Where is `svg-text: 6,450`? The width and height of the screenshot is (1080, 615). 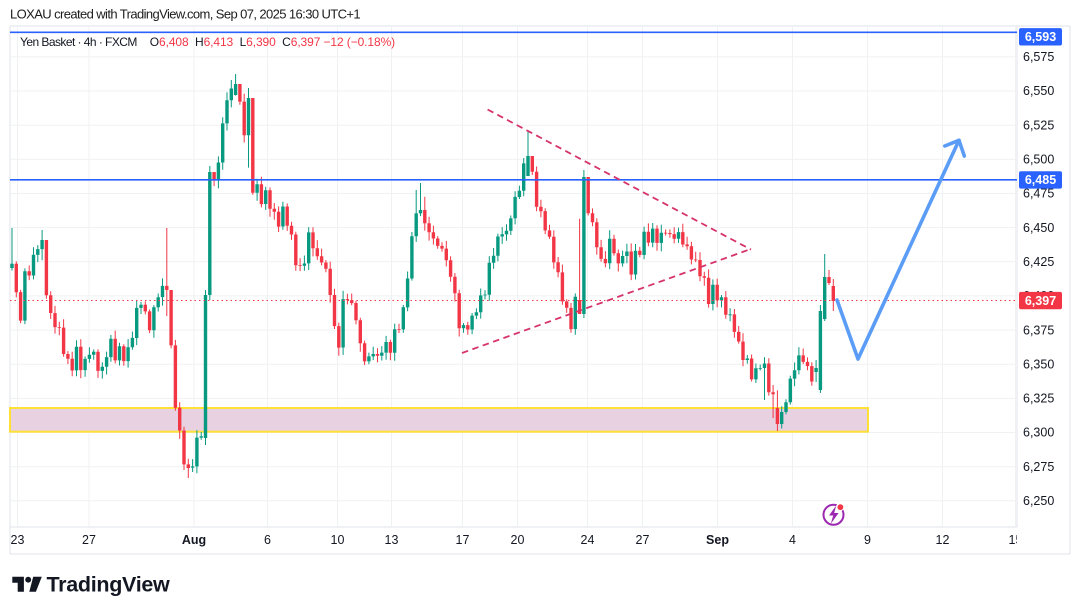 svg-text: 6,450 is located at coordinates (1038, 228).